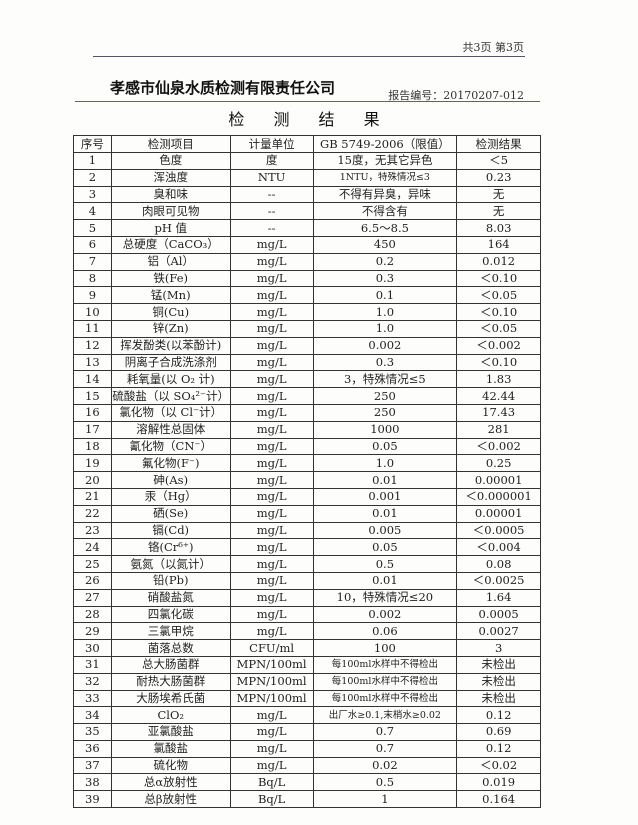 Image resolution: width=638 pixels, height=825 pixels. Describe the element at coordinates (385, 396) in the screenshot. I see `cell-limit: 250` at that location.